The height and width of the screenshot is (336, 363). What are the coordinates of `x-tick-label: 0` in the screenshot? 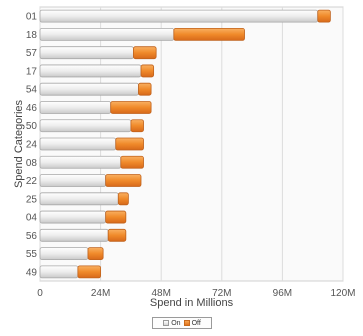 It's located at (40, 293).